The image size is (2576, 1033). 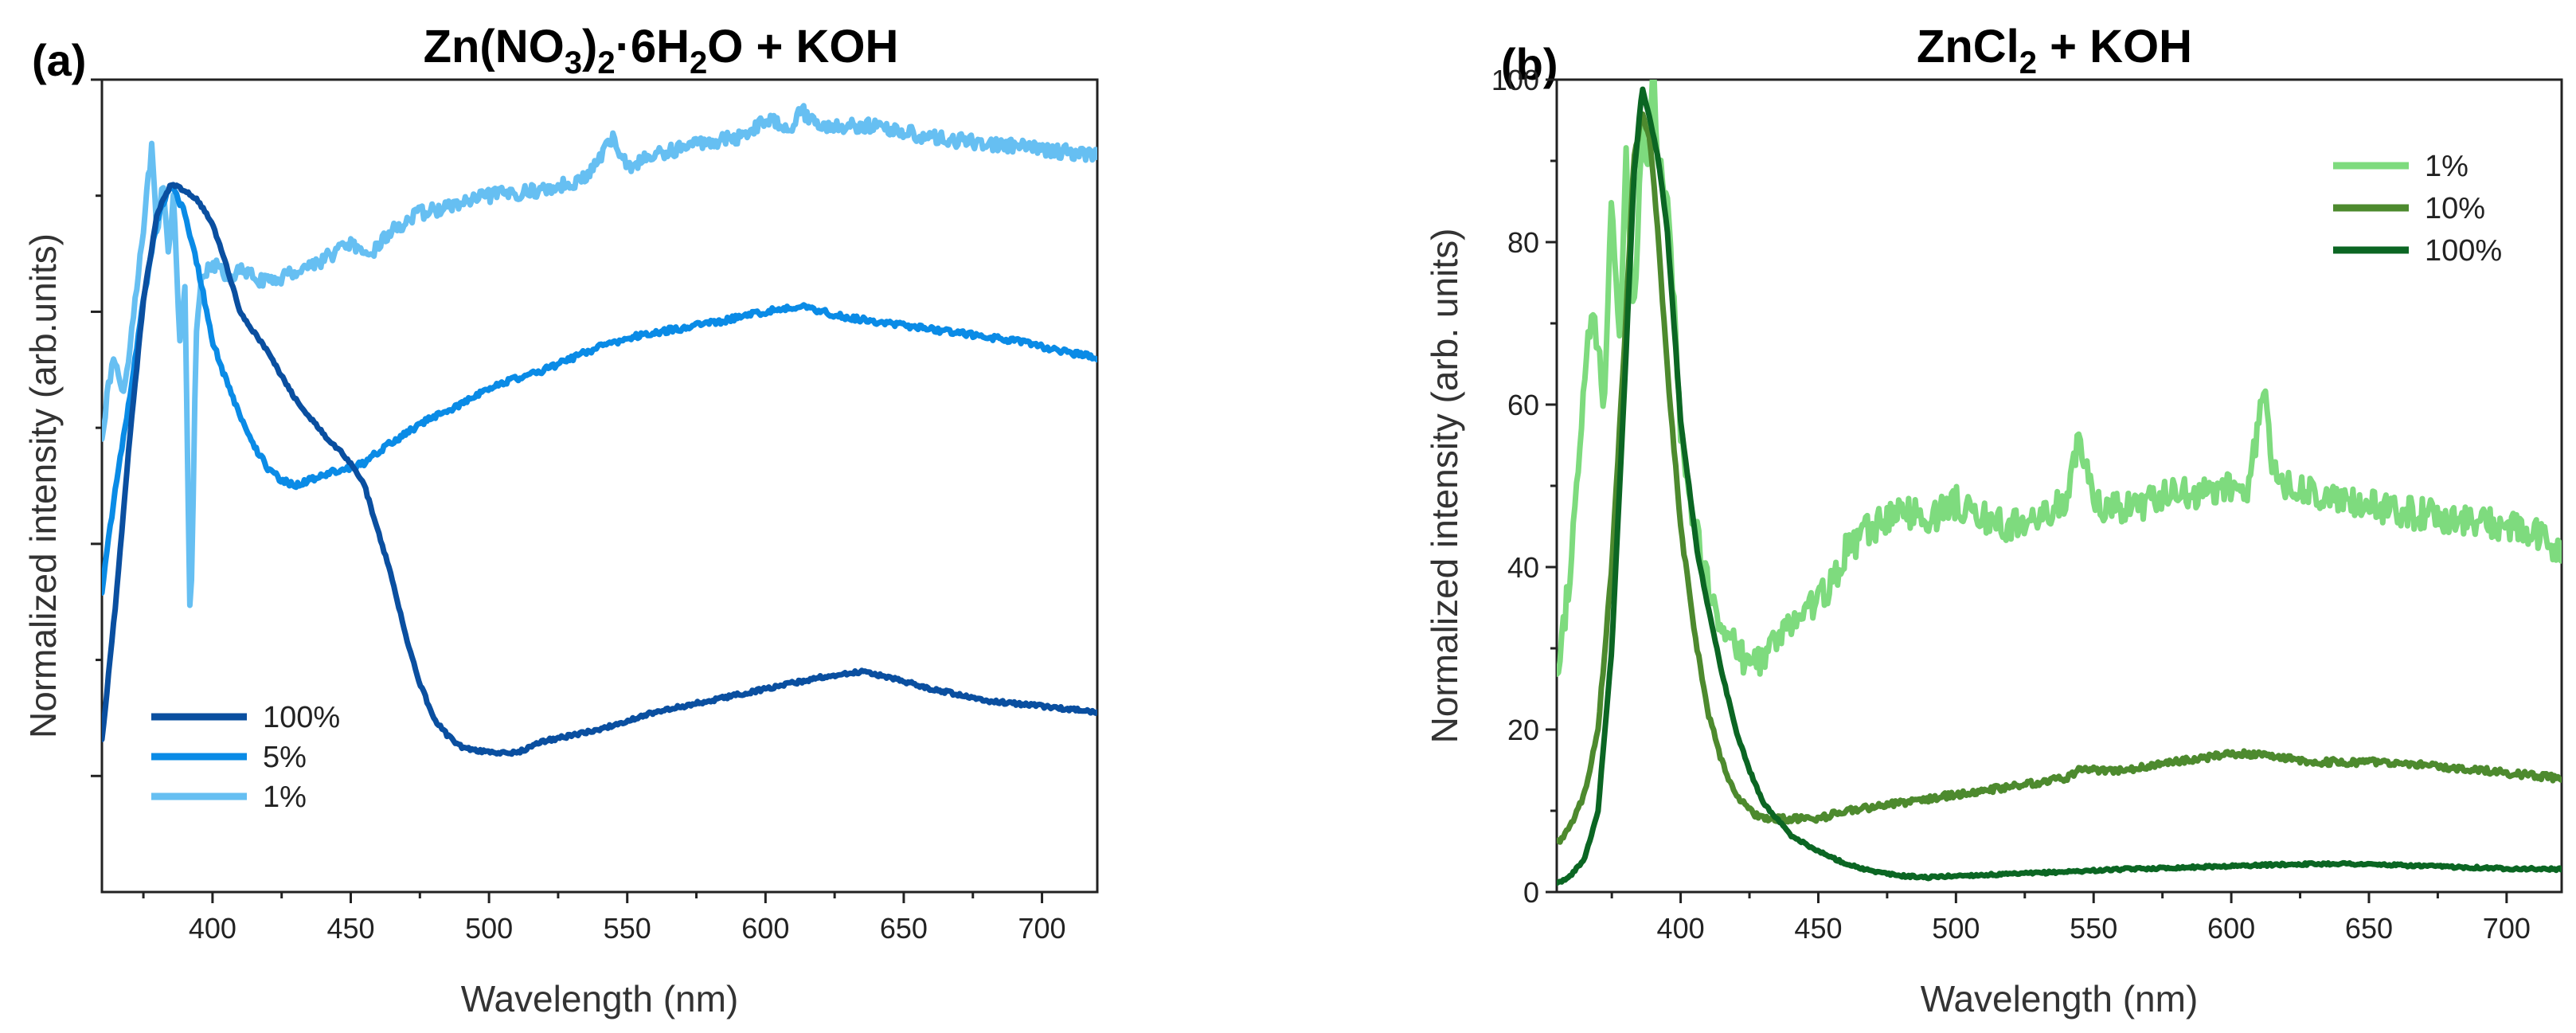 What do you see at coordinates (600, 998) in the screenshot?
I see `panel-a-x-axis-label: Wavelength (nm)` at bounding box center [600, 998].